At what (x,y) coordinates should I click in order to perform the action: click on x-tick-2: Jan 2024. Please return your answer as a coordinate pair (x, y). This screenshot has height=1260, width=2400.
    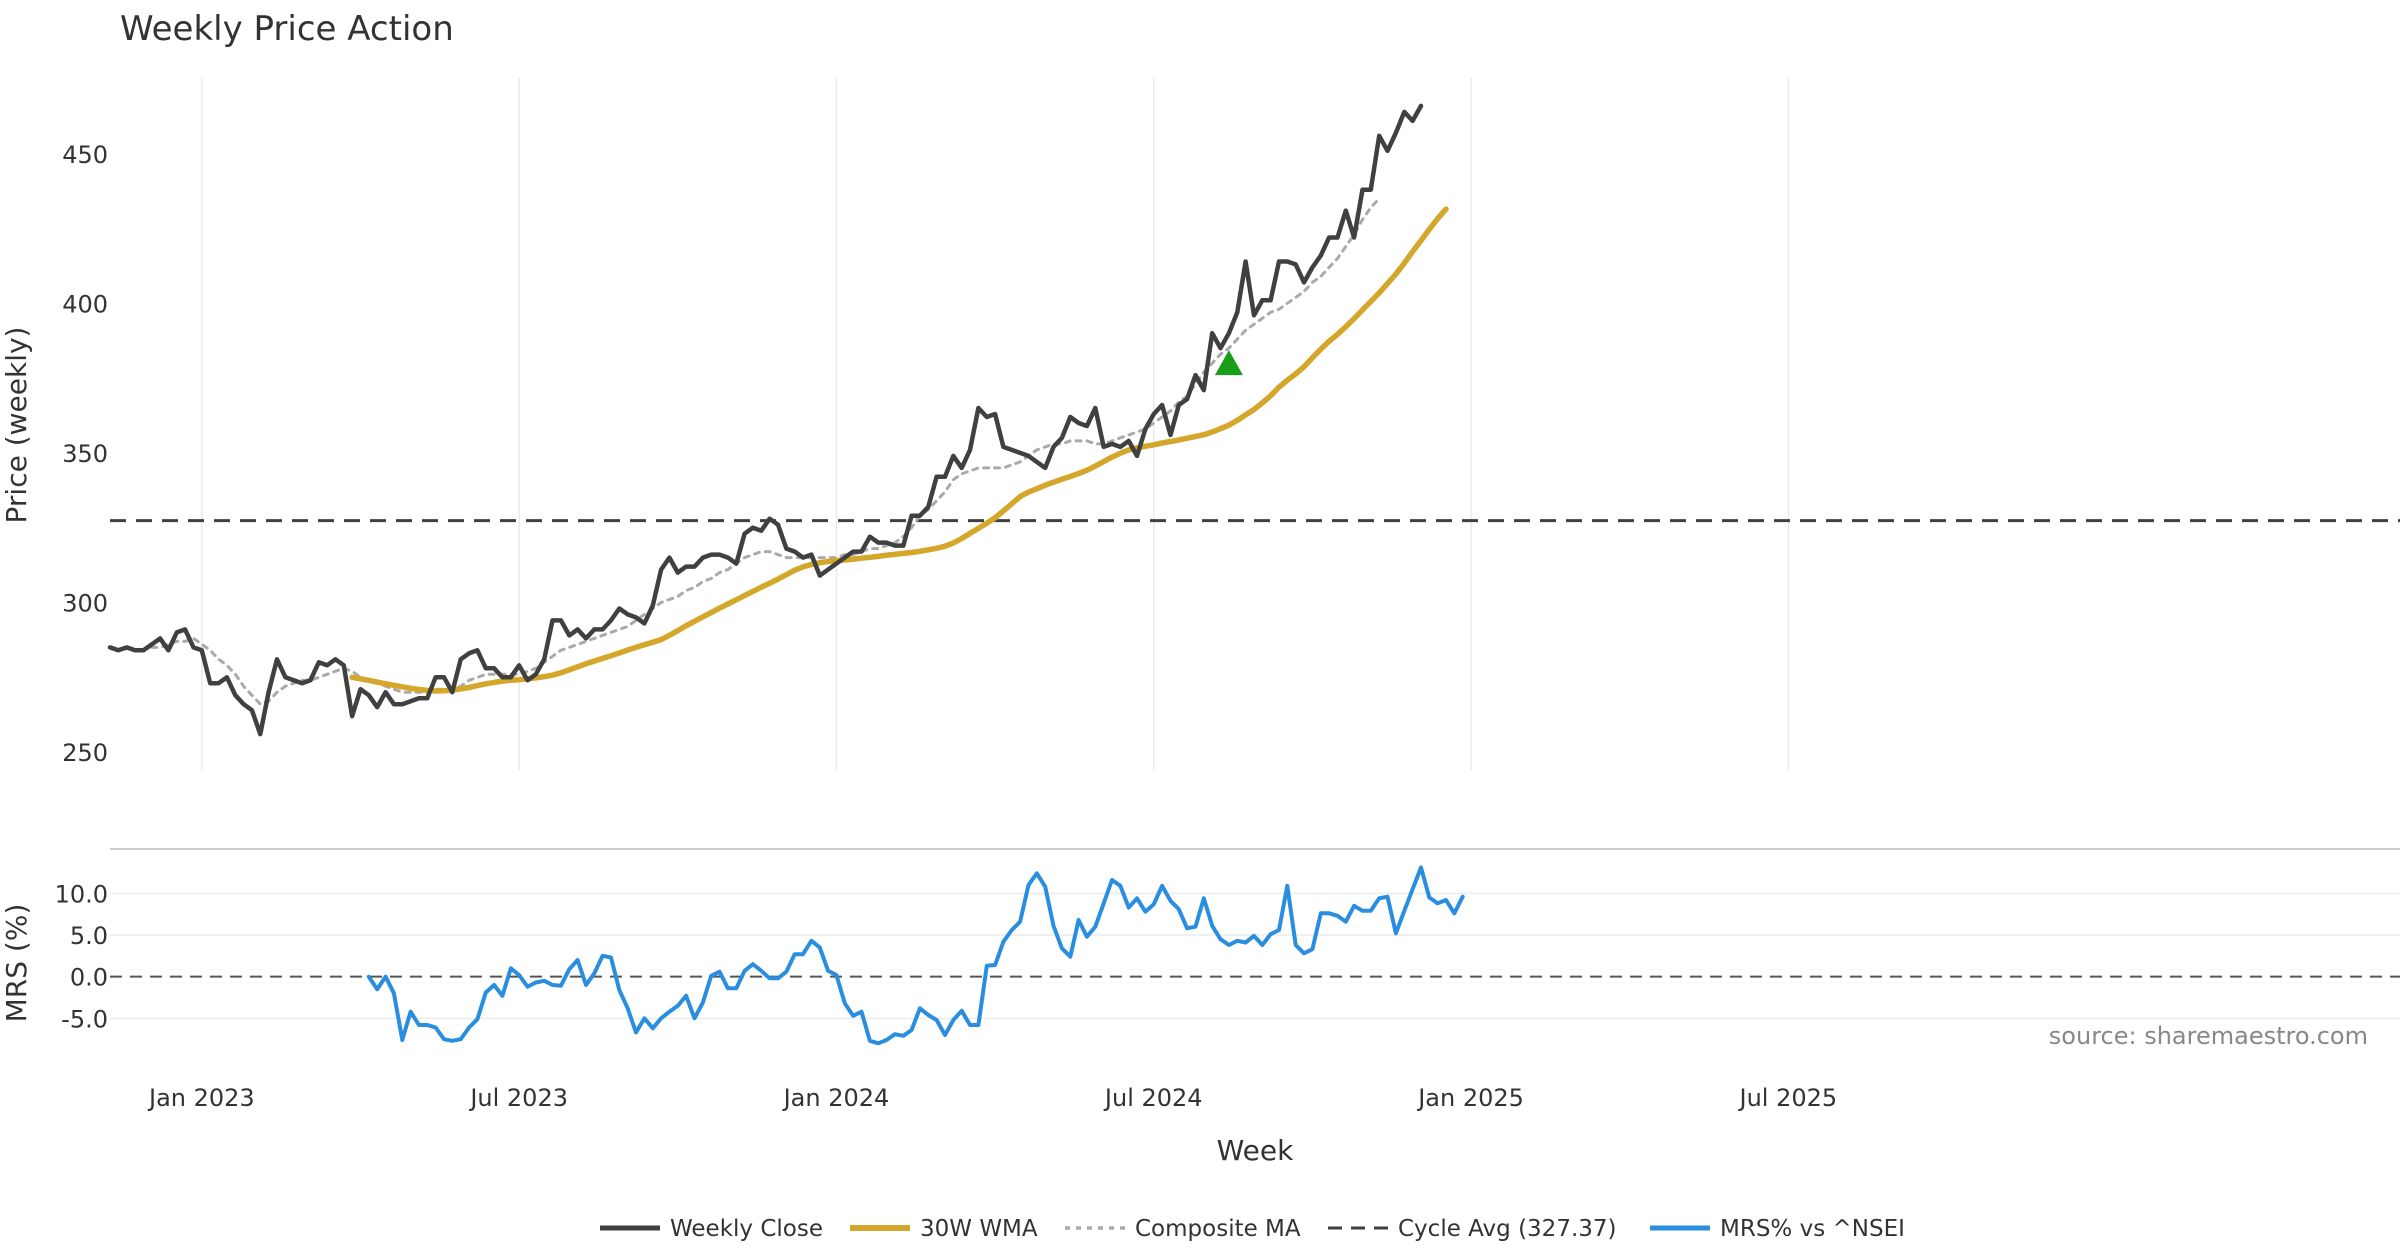
    Looking at the image, I should click on (836, 1098).